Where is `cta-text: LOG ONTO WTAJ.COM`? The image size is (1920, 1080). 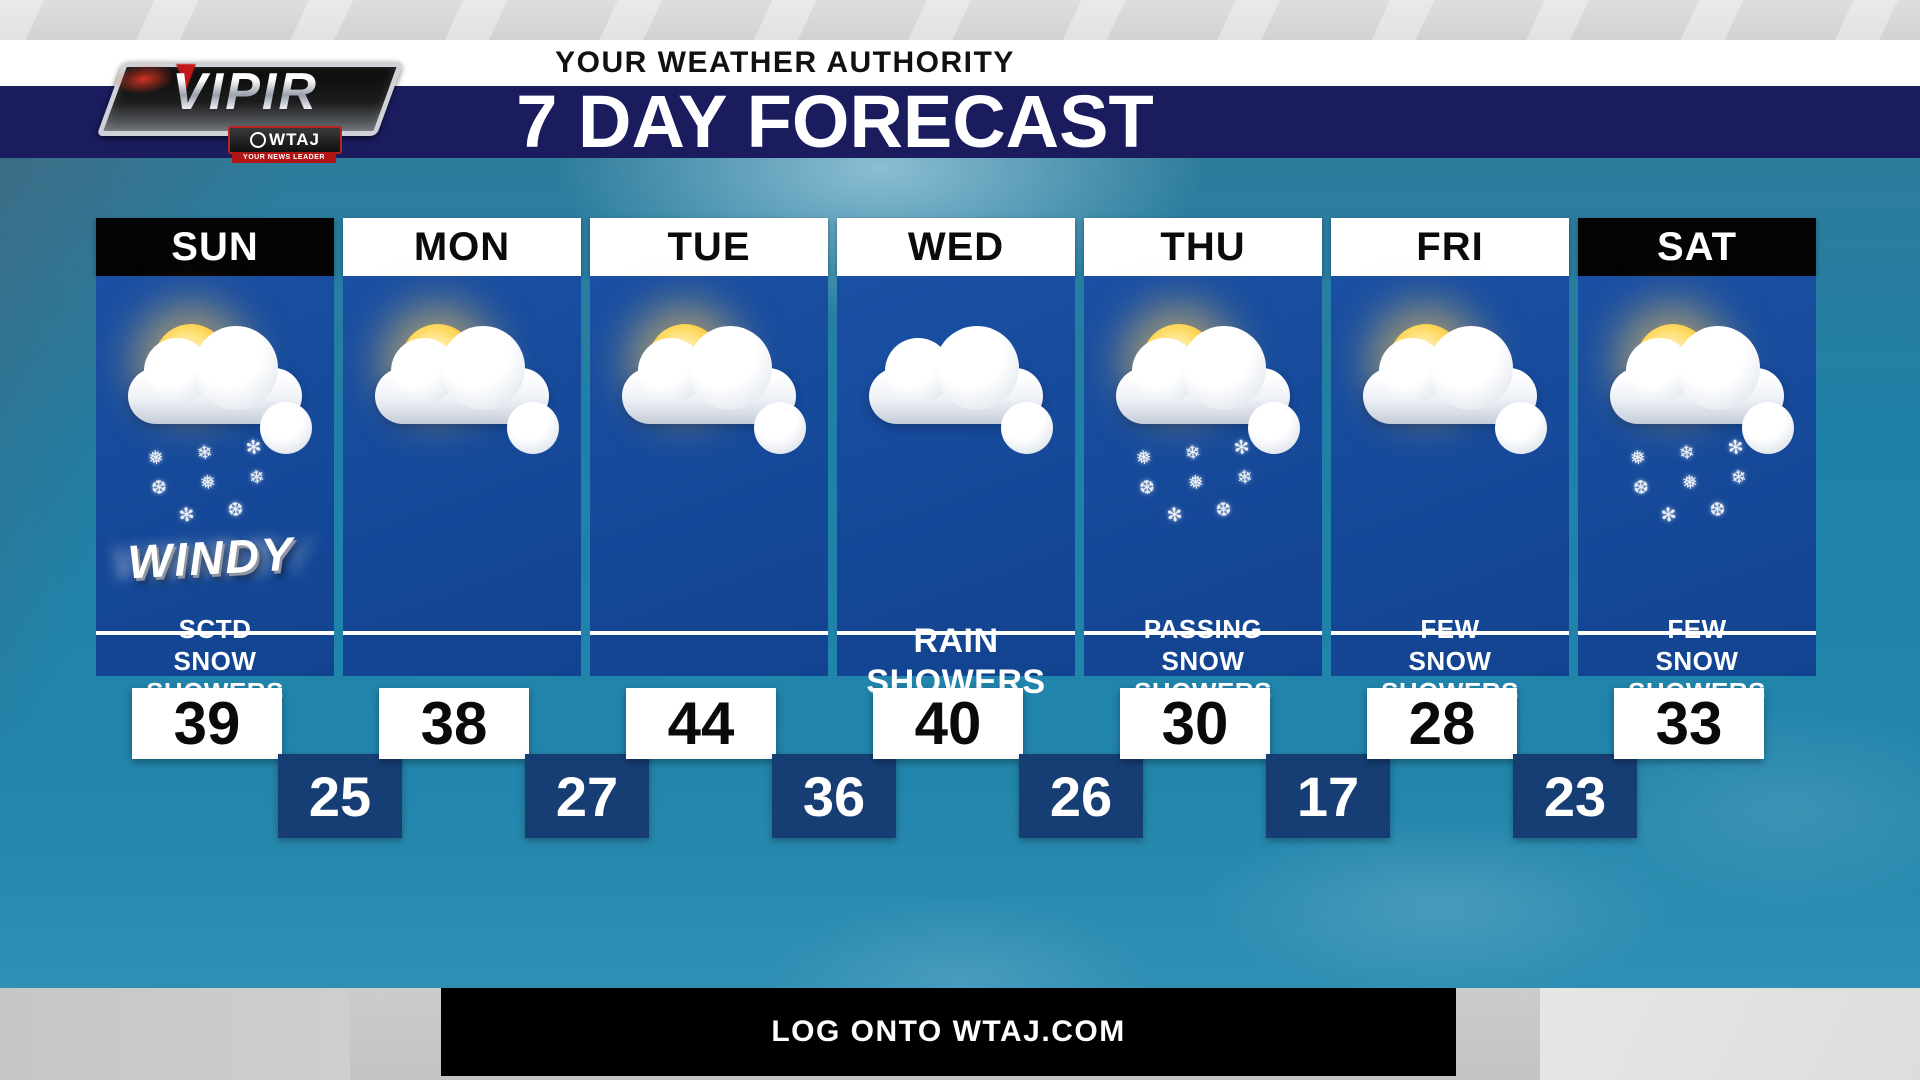
cta-text: LOG ONTO WTAJ.COM is located at coordinates (948, 1031).